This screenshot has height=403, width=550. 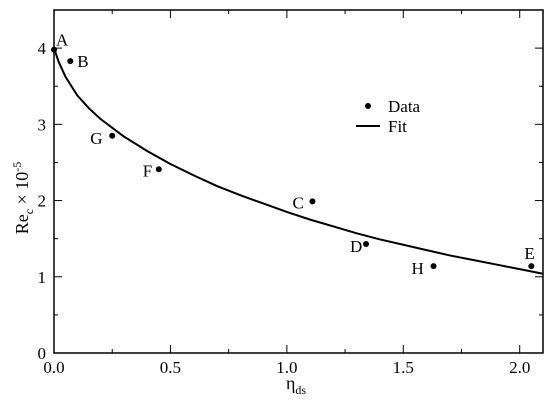 What do you see at coordinates (42, 277) in the screenshot?
I see `y-tick-label: 1` at bounding box center [42, 277].